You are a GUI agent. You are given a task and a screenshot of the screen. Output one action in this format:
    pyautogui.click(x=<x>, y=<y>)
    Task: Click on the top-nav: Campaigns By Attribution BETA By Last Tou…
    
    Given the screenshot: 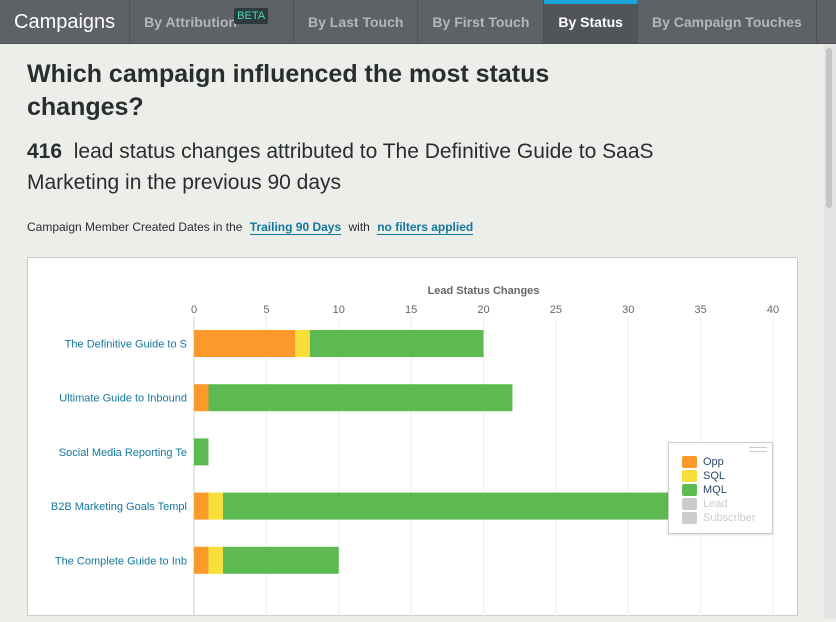 What is the action you would take?
    pyautogui.click(x=418, y=22)
    